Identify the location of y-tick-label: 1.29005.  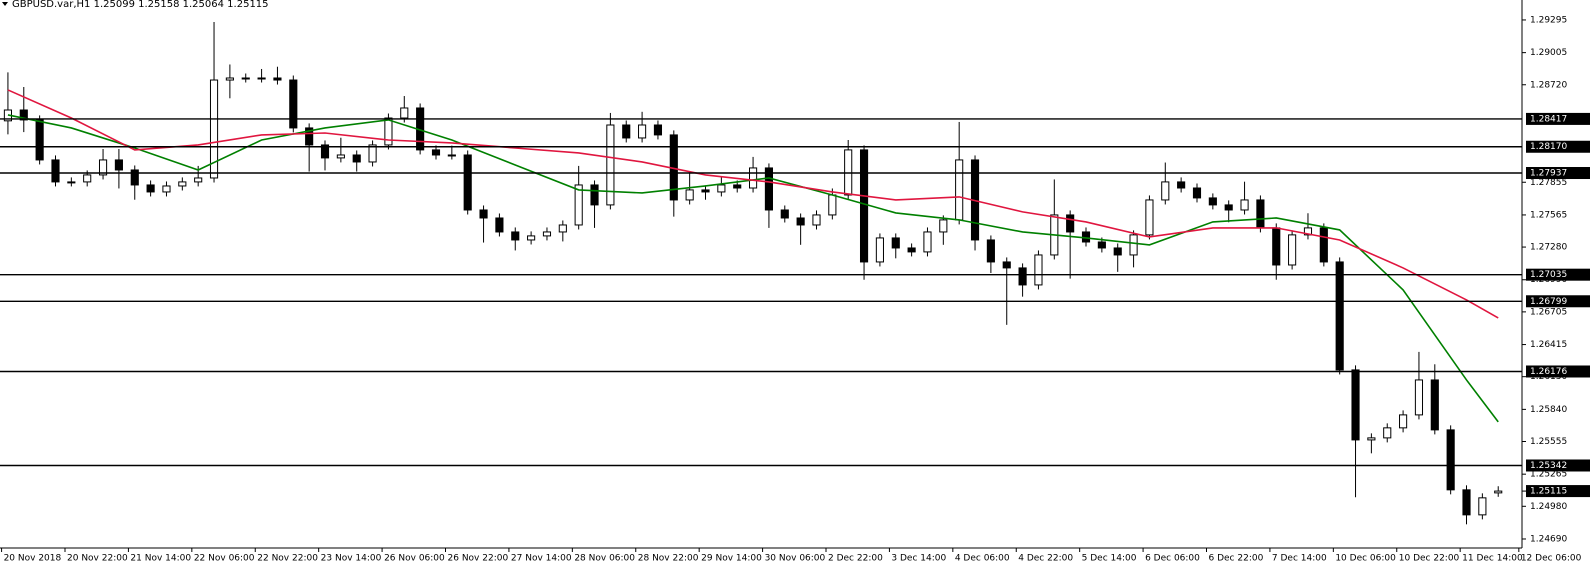
(1548, 53).